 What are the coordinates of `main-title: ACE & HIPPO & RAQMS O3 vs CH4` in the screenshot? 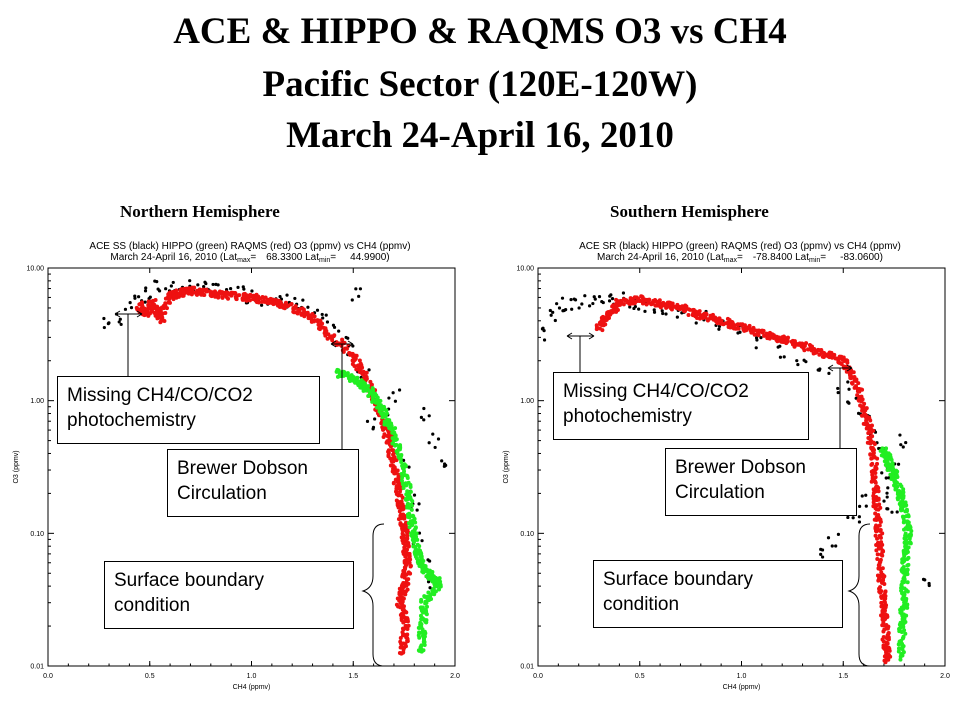 It's located at (480, 31).